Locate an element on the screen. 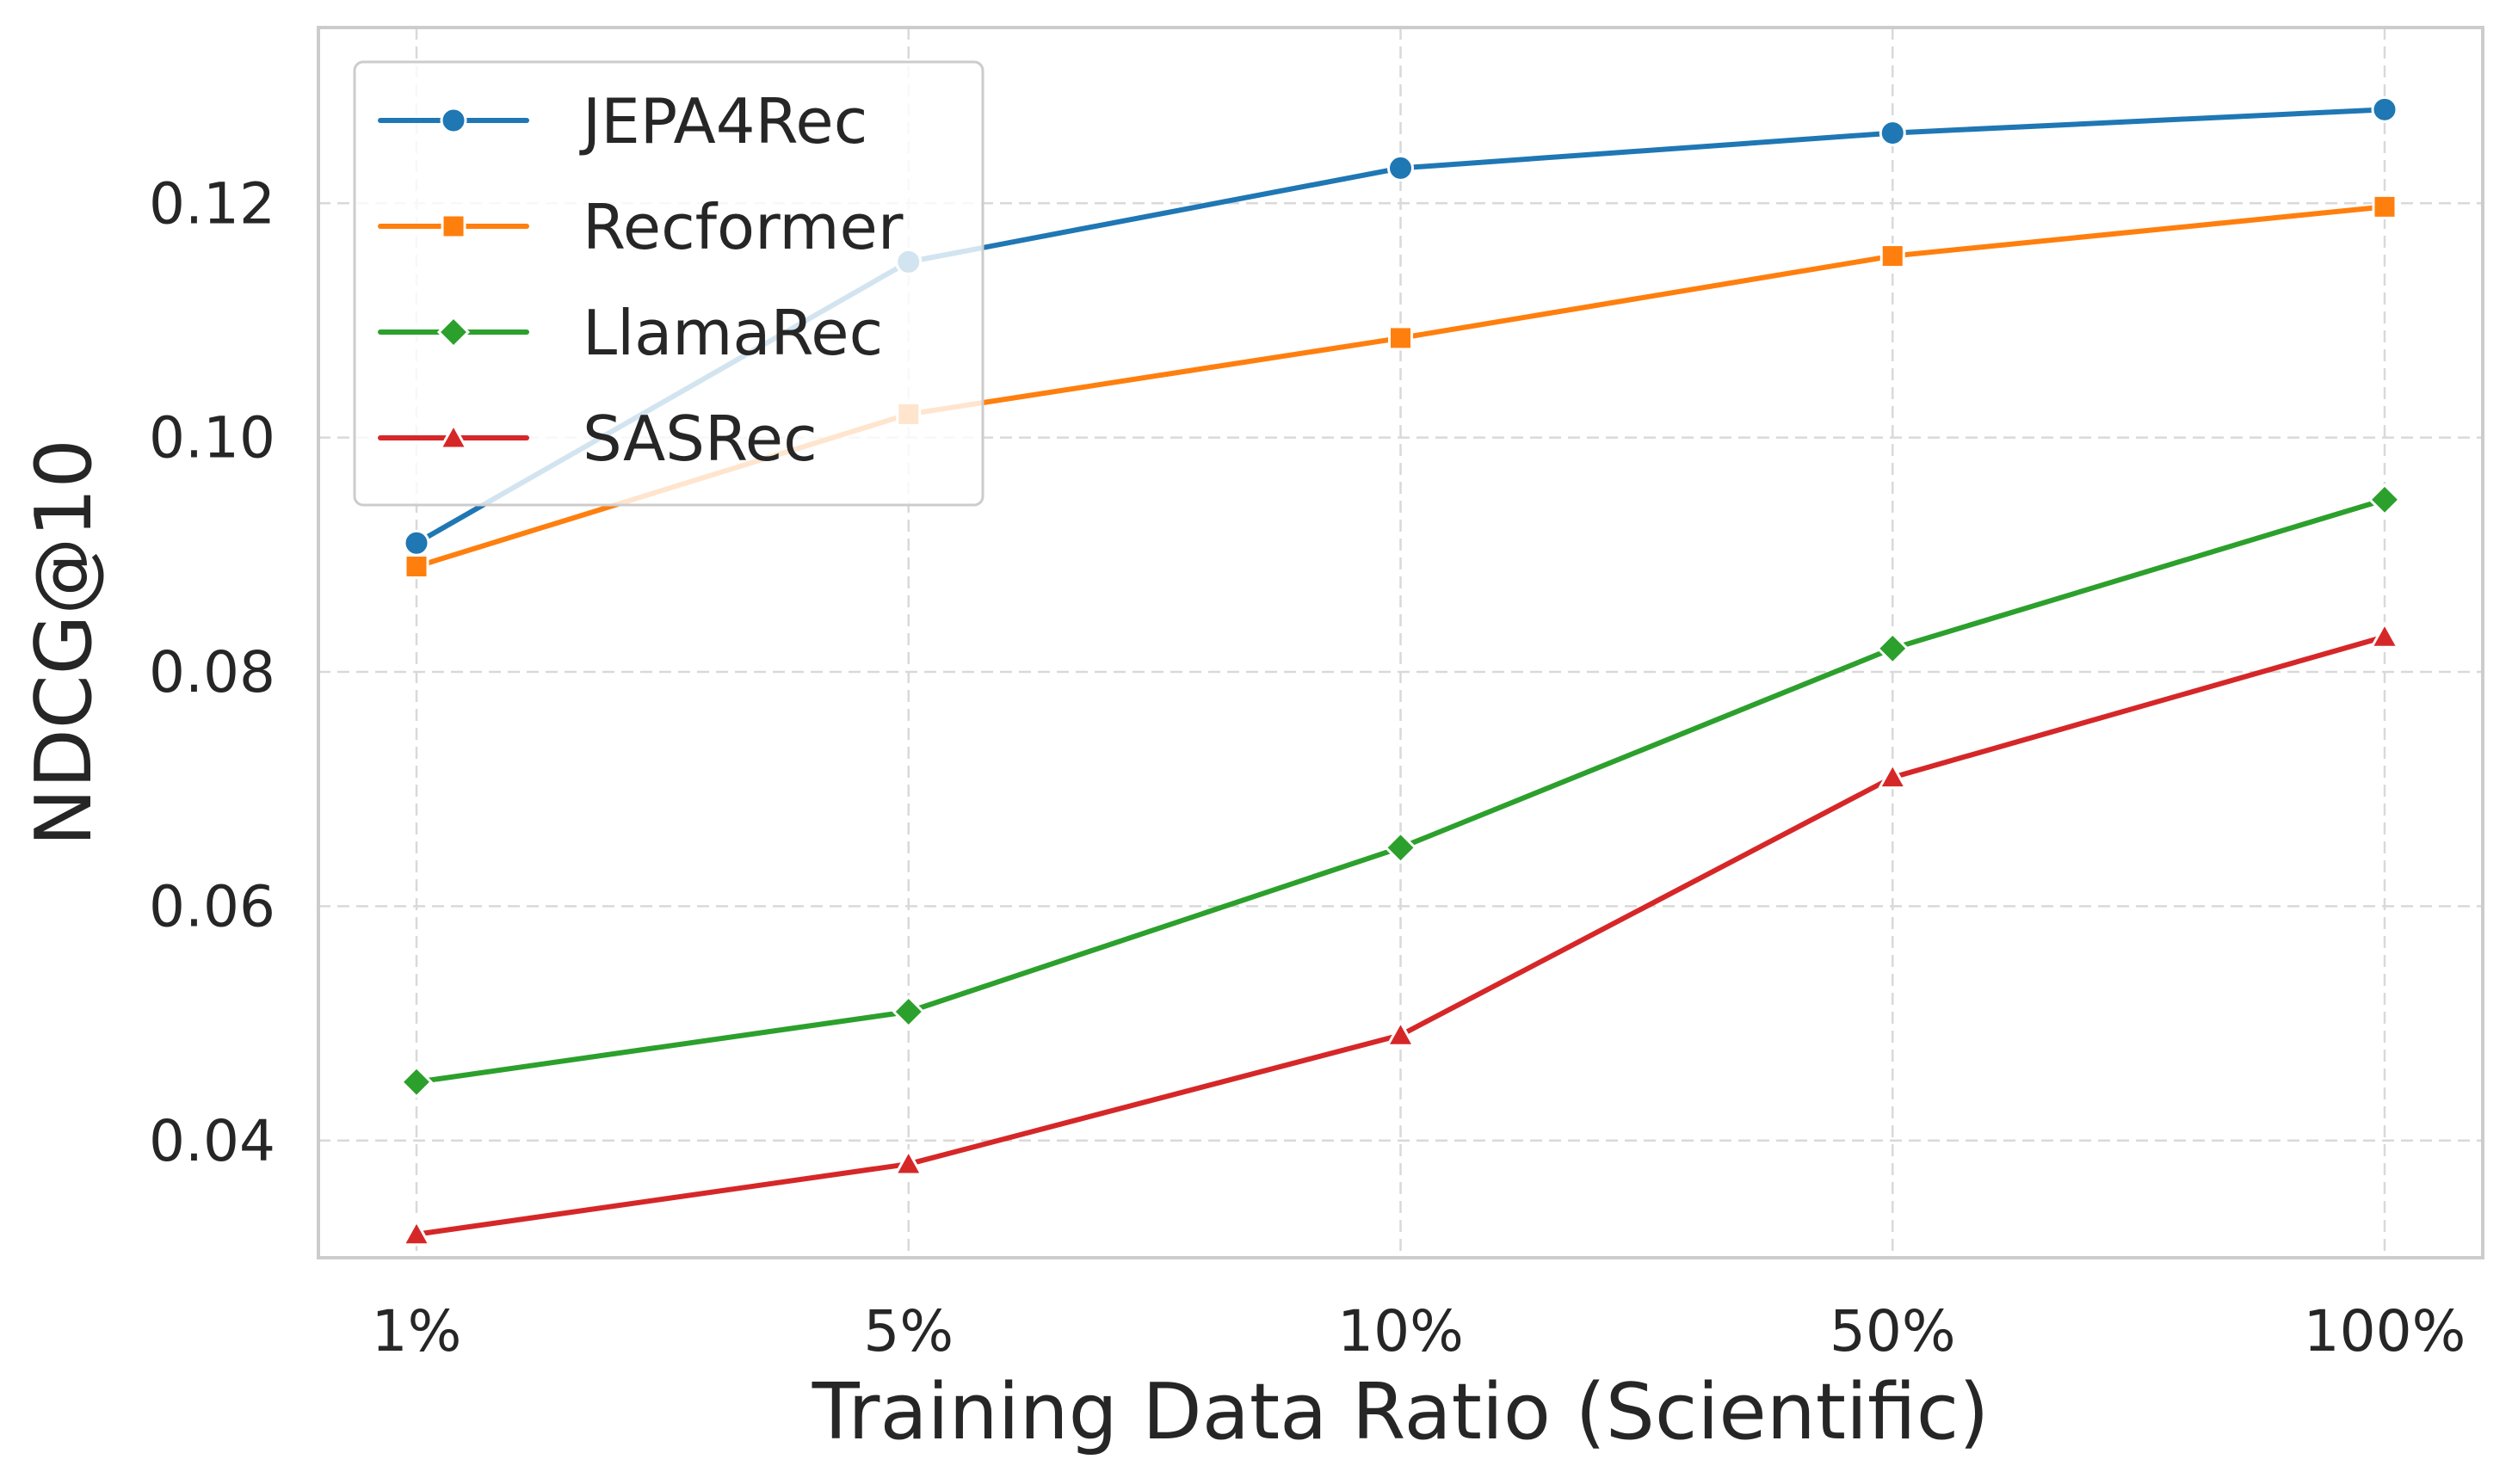 The image size is (2512, 1484). y-tick-label: 0.10 is located at coordinates (212, 438).